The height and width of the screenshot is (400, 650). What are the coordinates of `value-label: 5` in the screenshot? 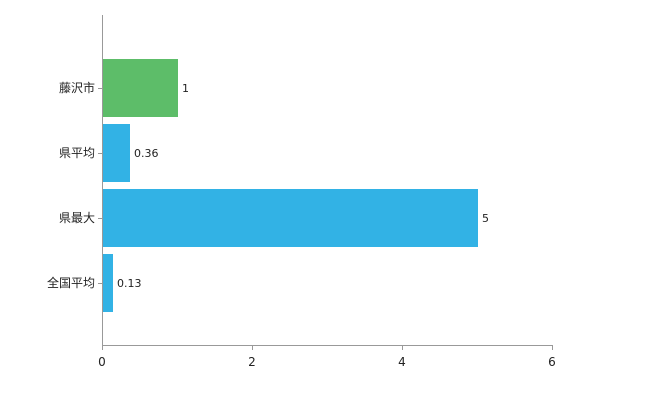 It's located at (485, 218).